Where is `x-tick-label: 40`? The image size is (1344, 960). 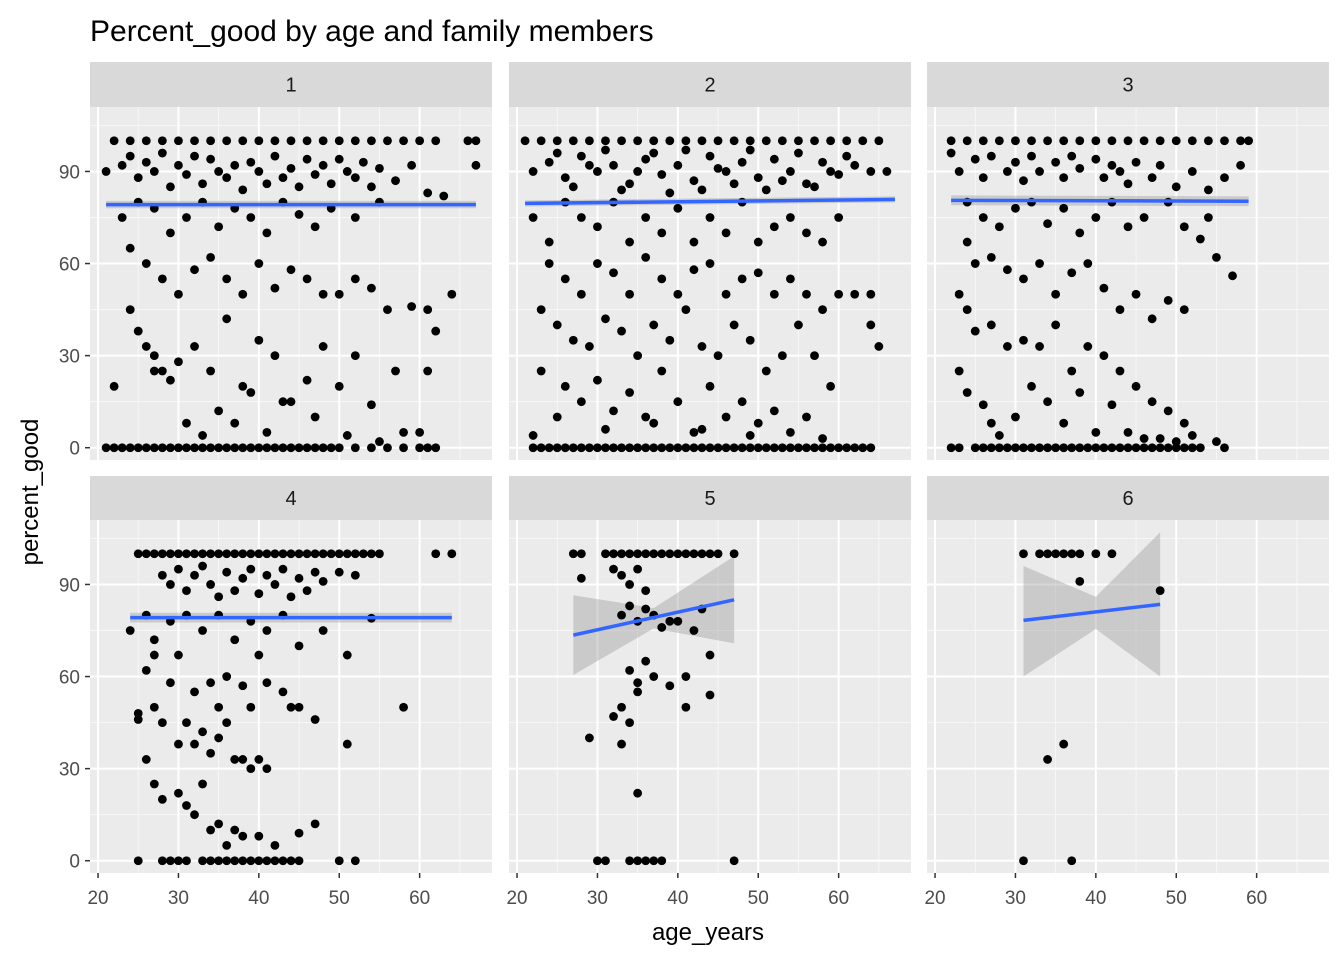 x-tick-label: 40 is located at coordinates (677, 898).